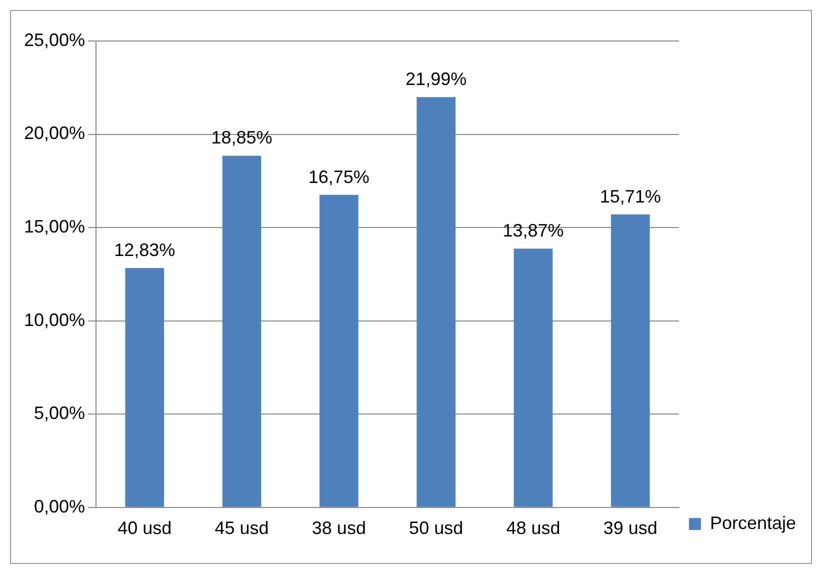 This screenshot has width=822, height=574. Describe the element at coordinates (241, 138) in the screenshot. I see `data-label: 18,85%` at that location.